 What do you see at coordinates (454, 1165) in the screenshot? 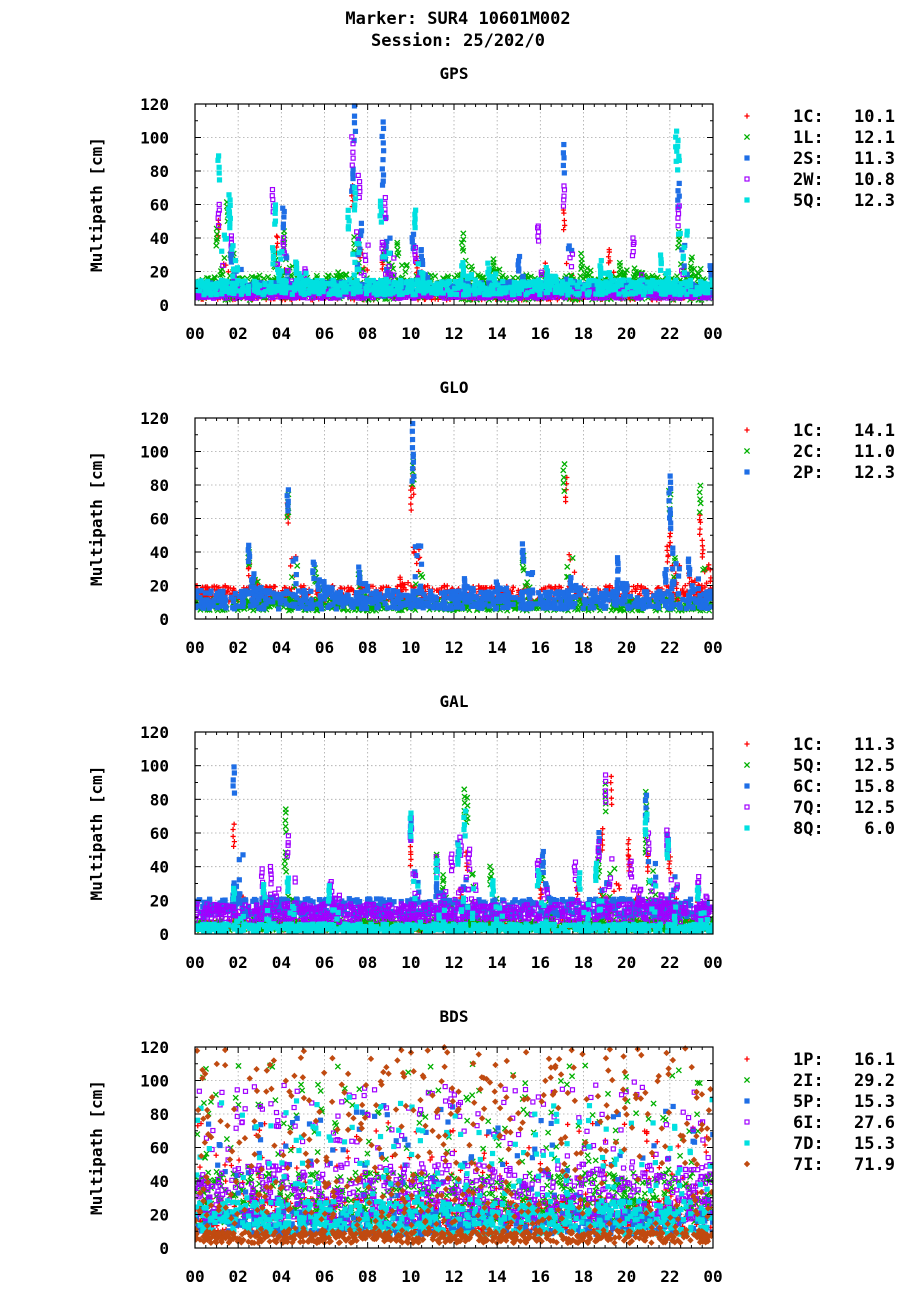
I see `series-7d` at bounding box center [454, 1165].